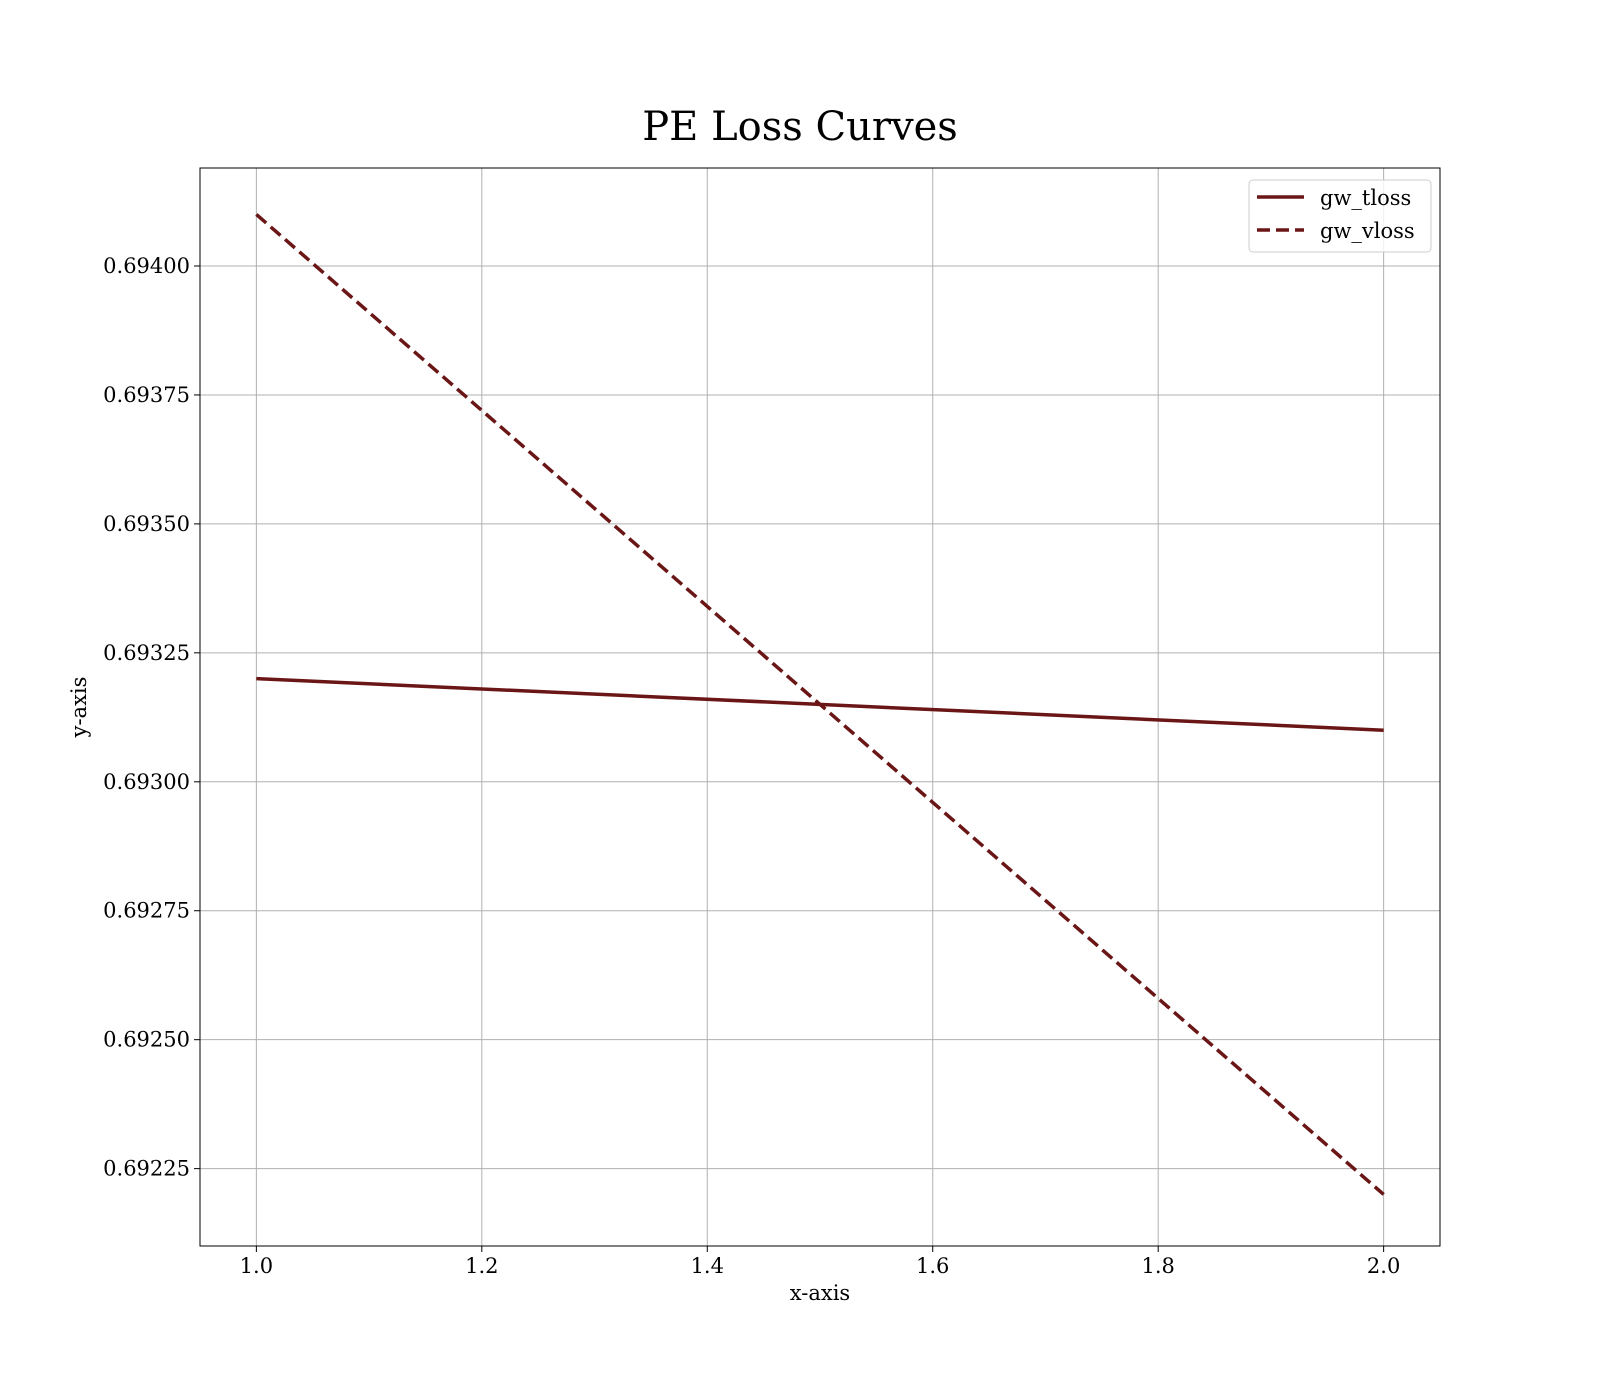 This screenshot has width=1600, height=1400. What do you see at coordinates (146, 395) in the screenshot?
I see `y-tick-label: 0.69375` at bounding box center [146, 395].